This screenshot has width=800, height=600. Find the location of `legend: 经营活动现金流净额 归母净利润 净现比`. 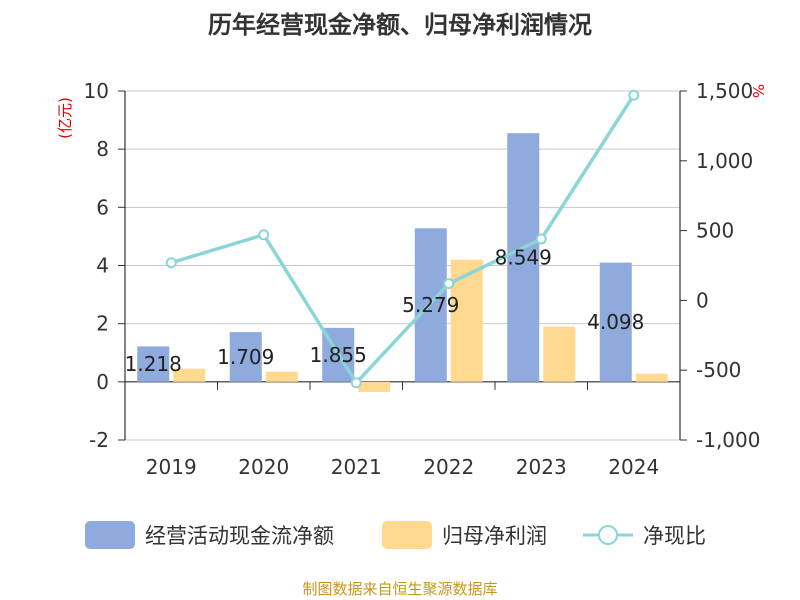

legend: 经营活动现金流净额 归母净利润 净现比 is located at coordinates (395, 535).